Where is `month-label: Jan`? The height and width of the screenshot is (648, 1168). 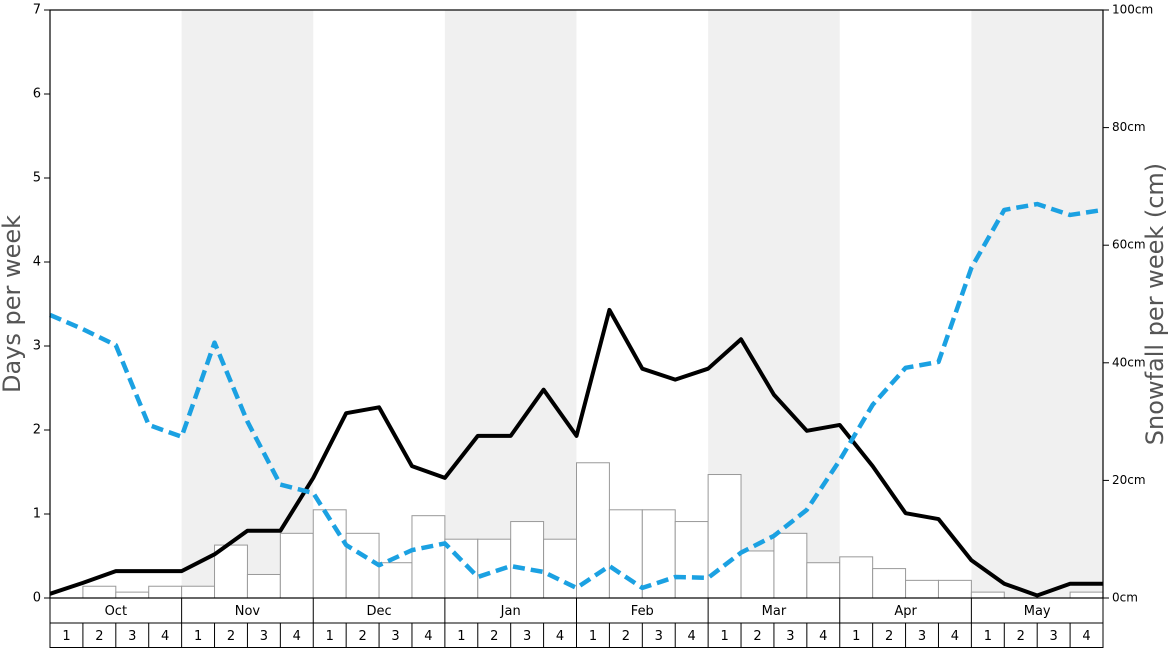 month-label: Jan is located at coordinates (510, 611).